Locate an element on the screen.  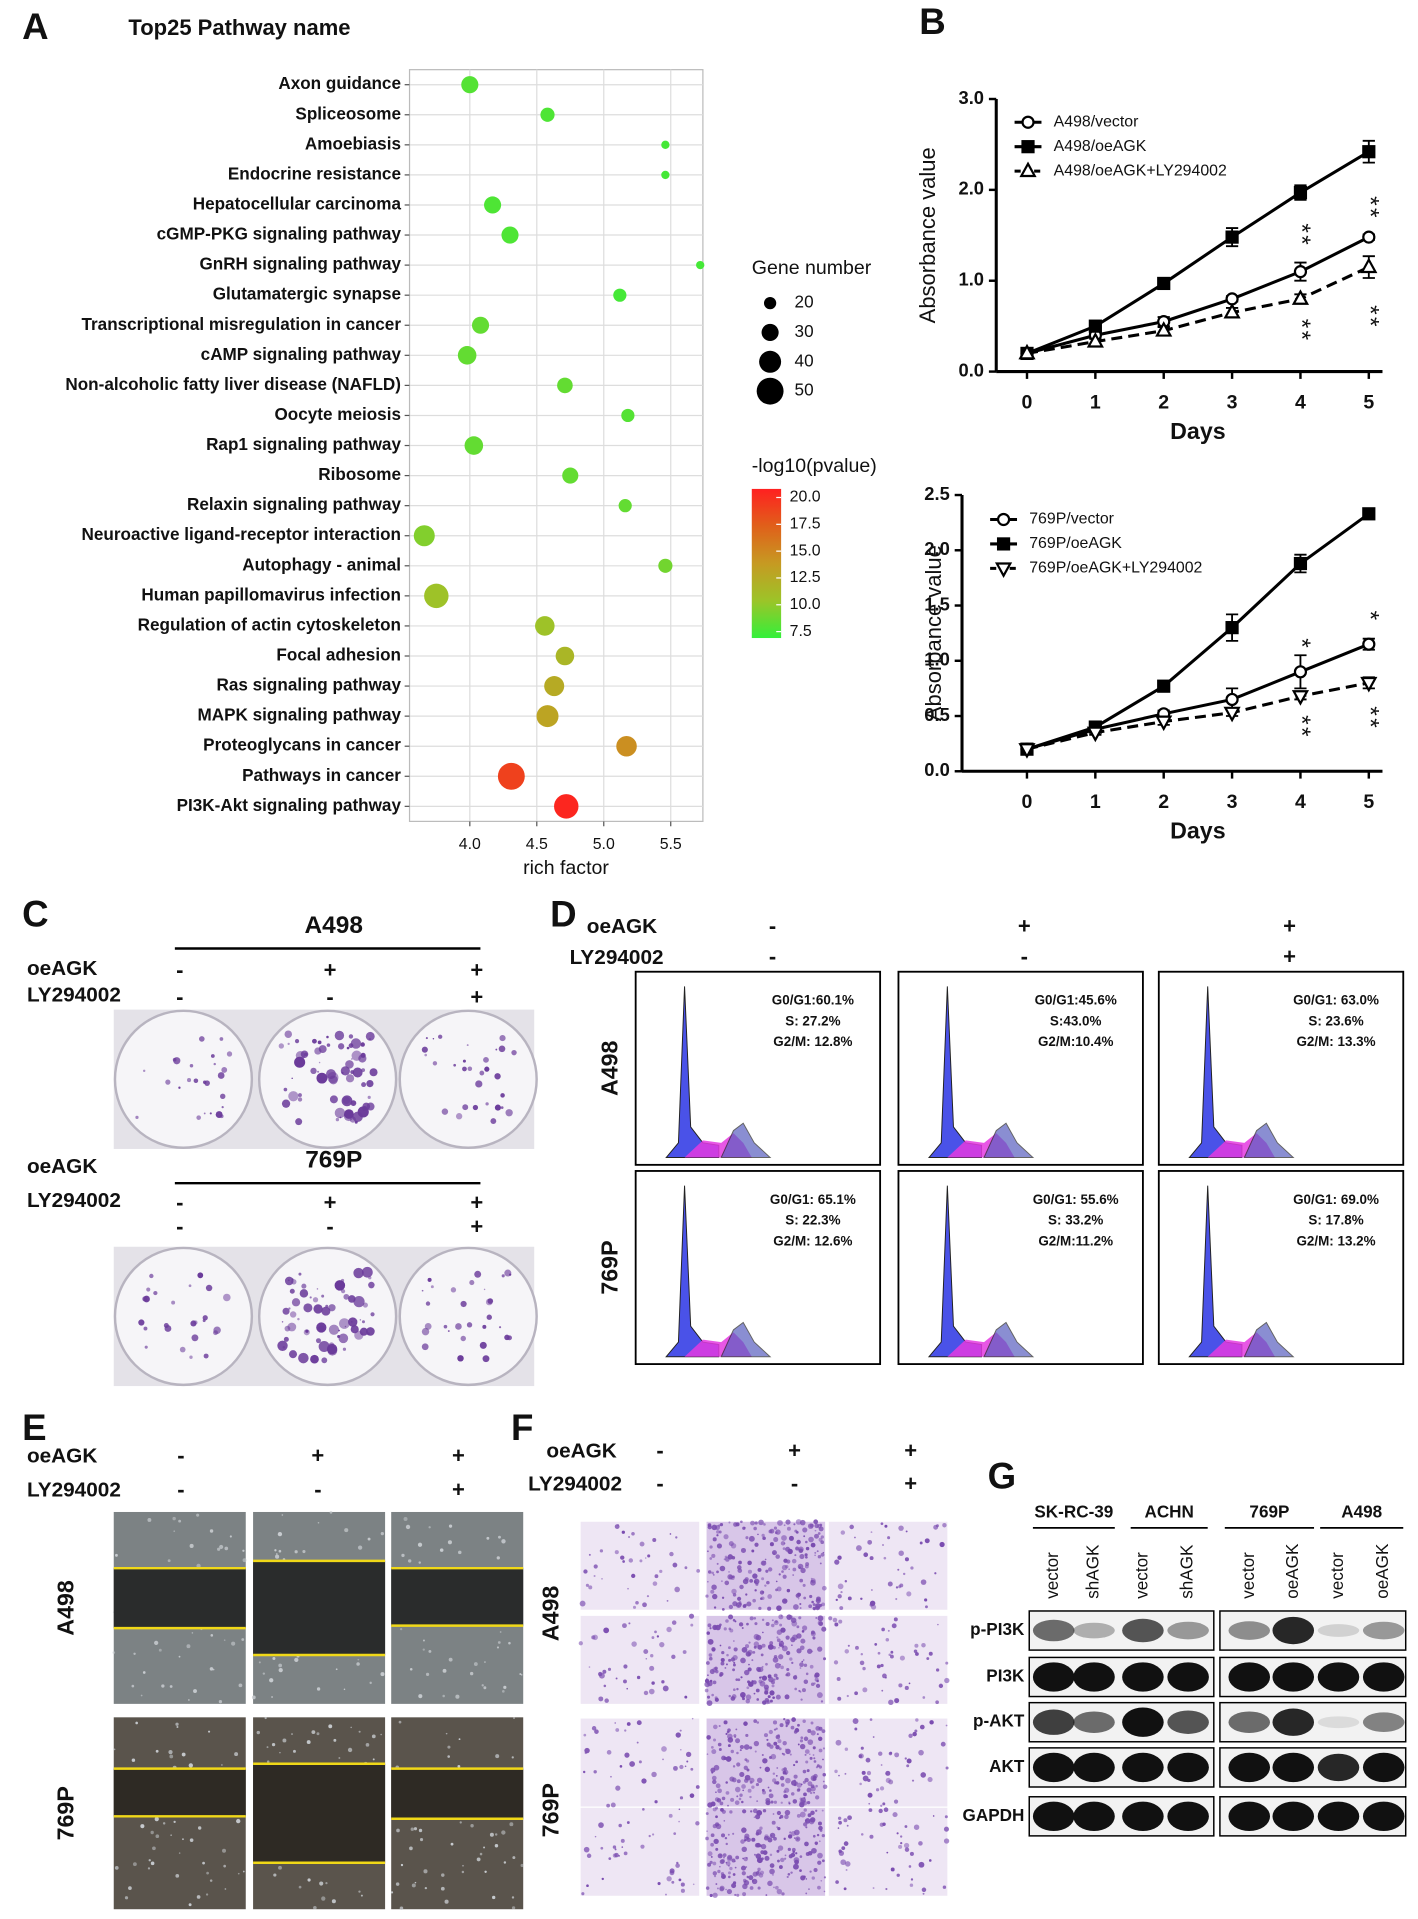
series-line is located at coordinates (1198, 310).